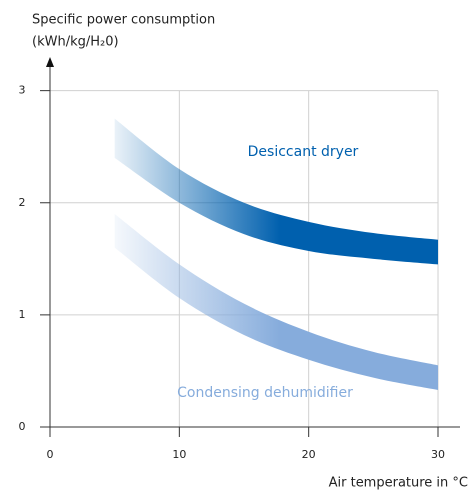  Describe the element at coordinates (22, 314) in the screenshot. I see `y-tick-label: 1` at that location.